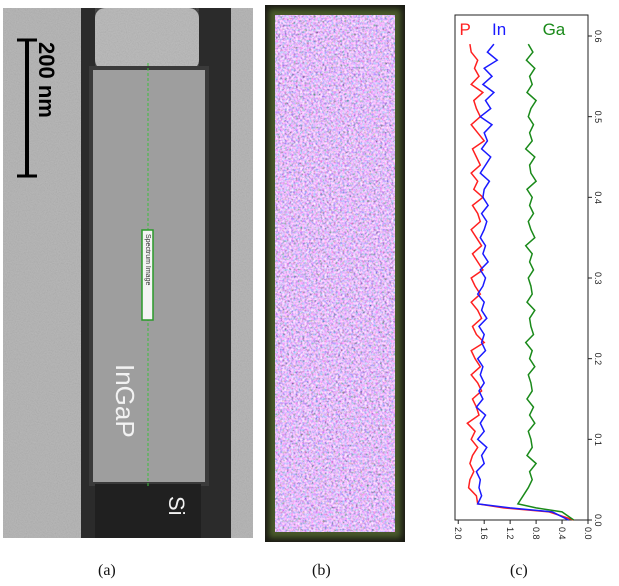 The width and height of the screenshot is (619, 586). What do you see at coordinates (176, 506) in the screenshot?
I see `si-label: Si` at bounding box center [176, 506].